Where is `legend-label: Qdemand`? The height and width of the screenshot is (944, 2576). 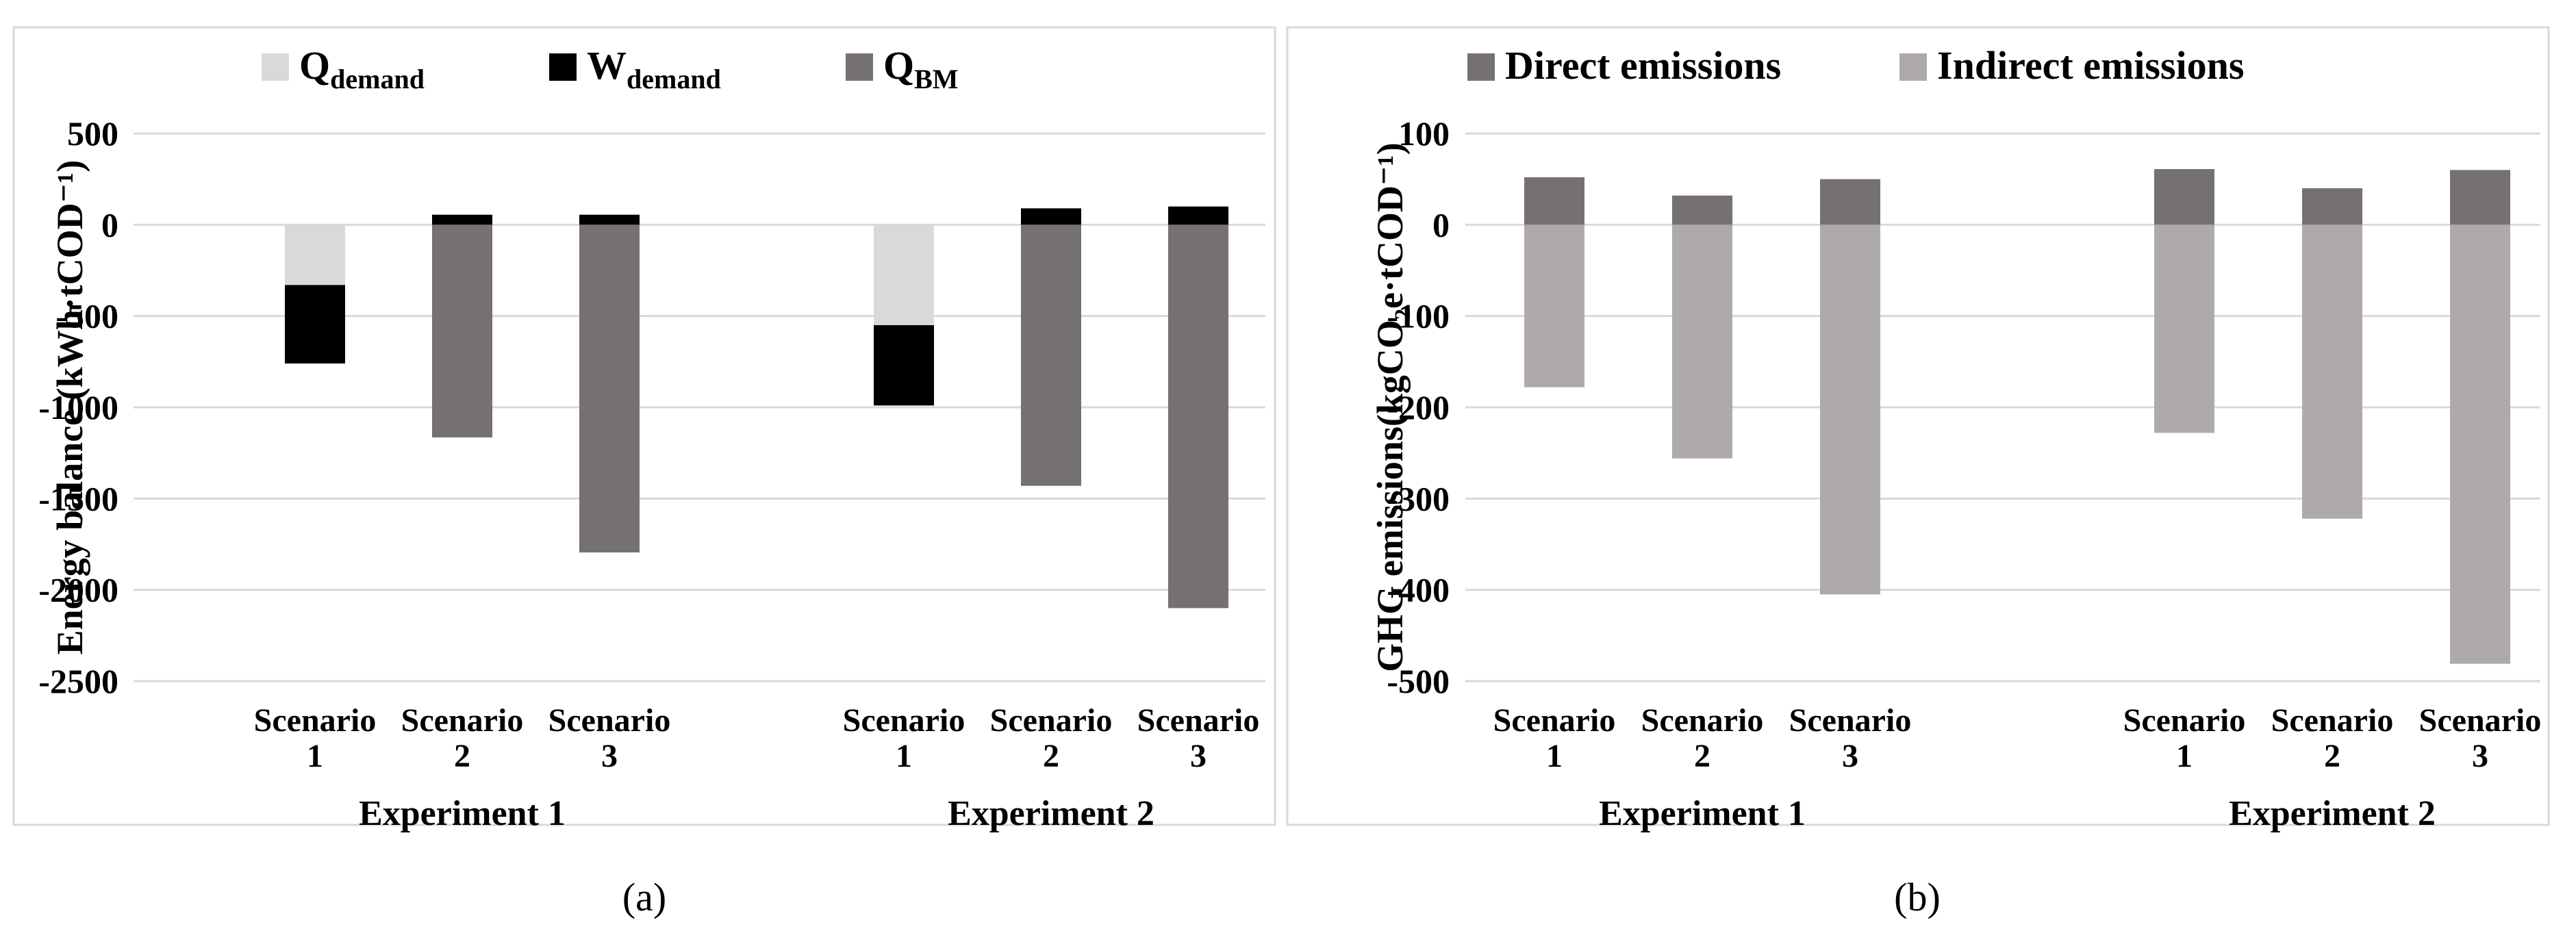
legend-label: Qdemand is located at coordinates (362, 68).